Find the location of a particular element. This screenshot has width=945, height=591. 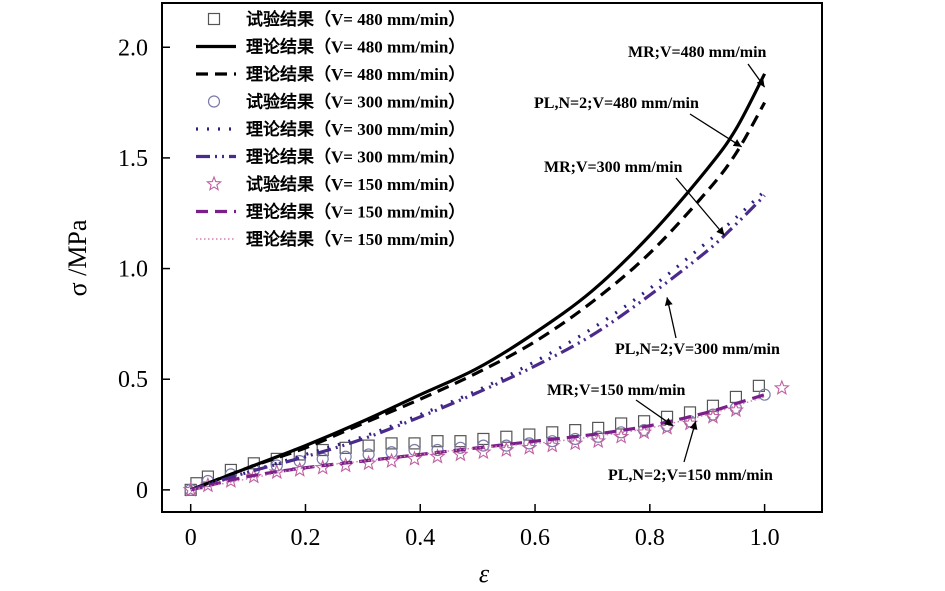

legend-item: 试验结果（V= 480 mm/min） is located at coordinates (336, 19).